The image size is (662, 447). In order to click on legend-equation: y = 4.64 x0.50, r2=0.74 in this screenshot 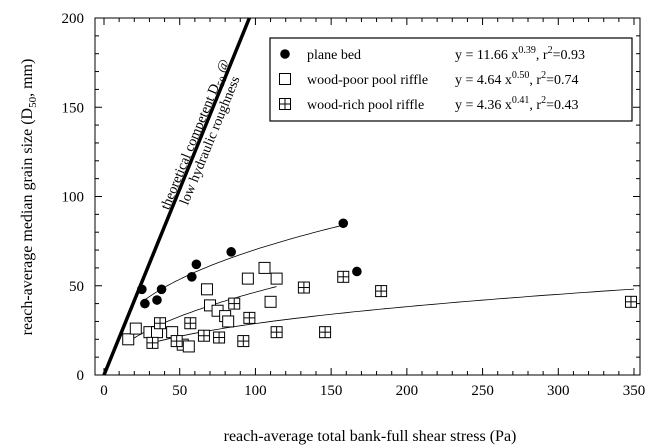, I will do `click(516, 79)`.